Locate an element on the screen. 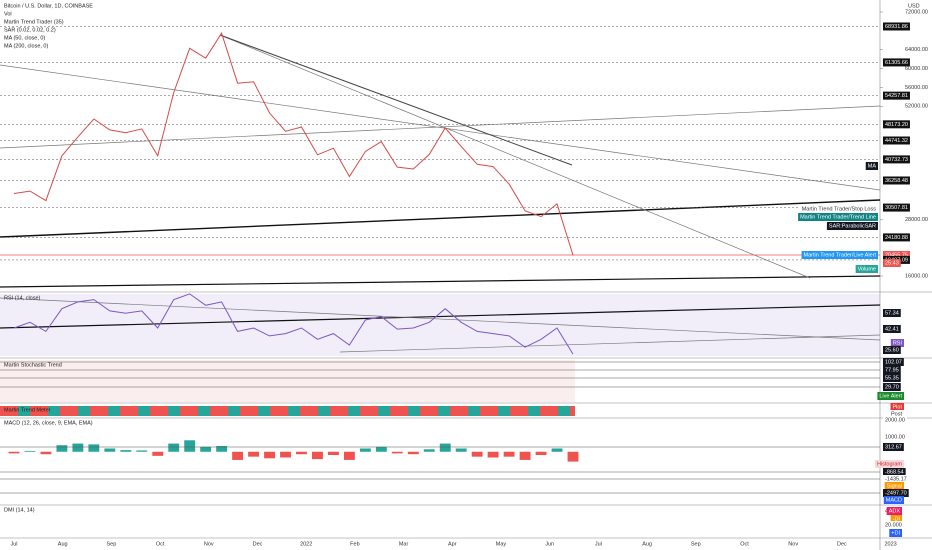 The image size is (932, 550). level-label: 36258.48 is located at coordinates (896, 180).